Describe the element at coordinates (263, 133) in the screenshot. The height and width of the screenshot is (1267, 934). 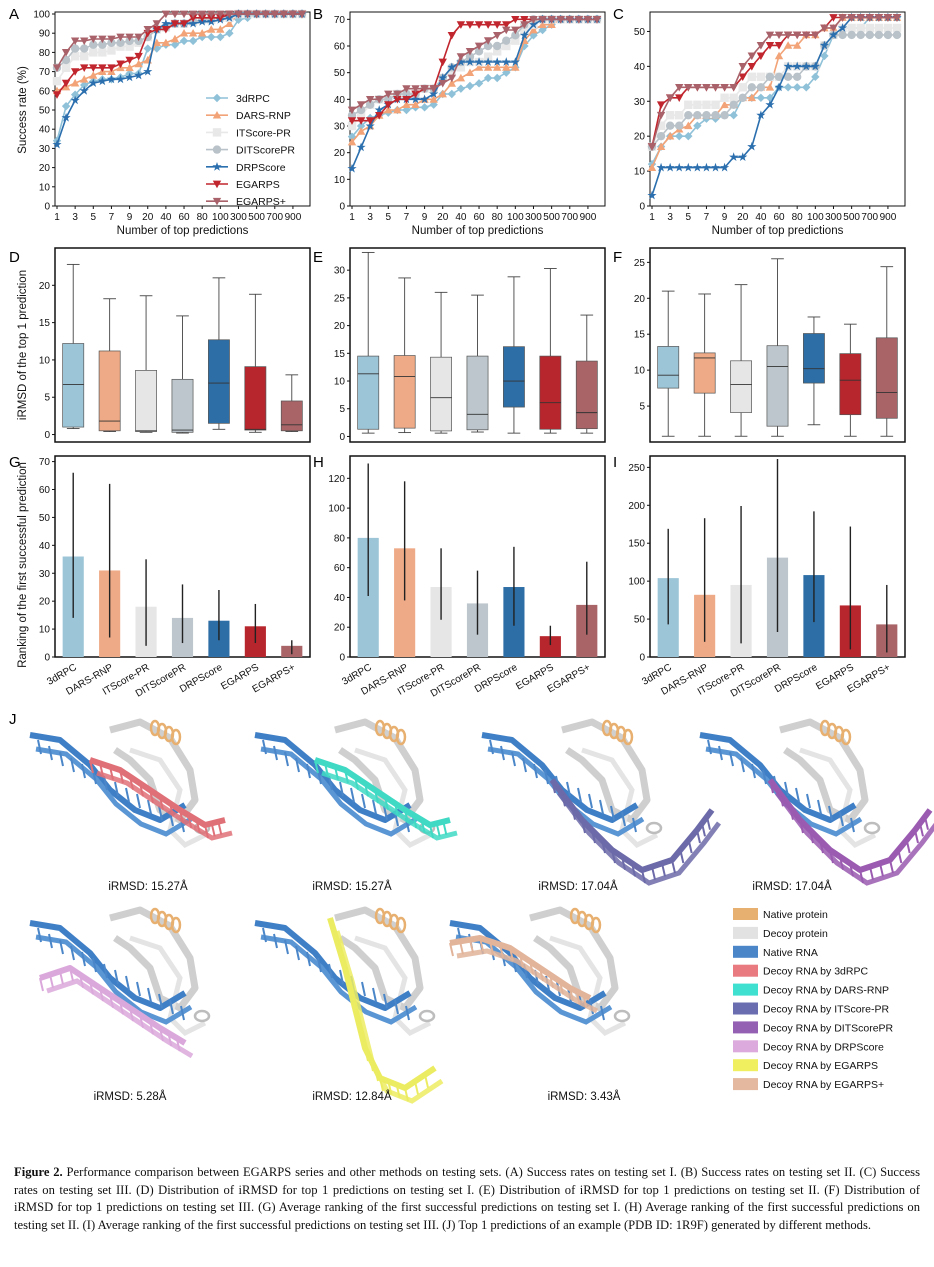
I see `legend-label: ITScore-PR` at that location.